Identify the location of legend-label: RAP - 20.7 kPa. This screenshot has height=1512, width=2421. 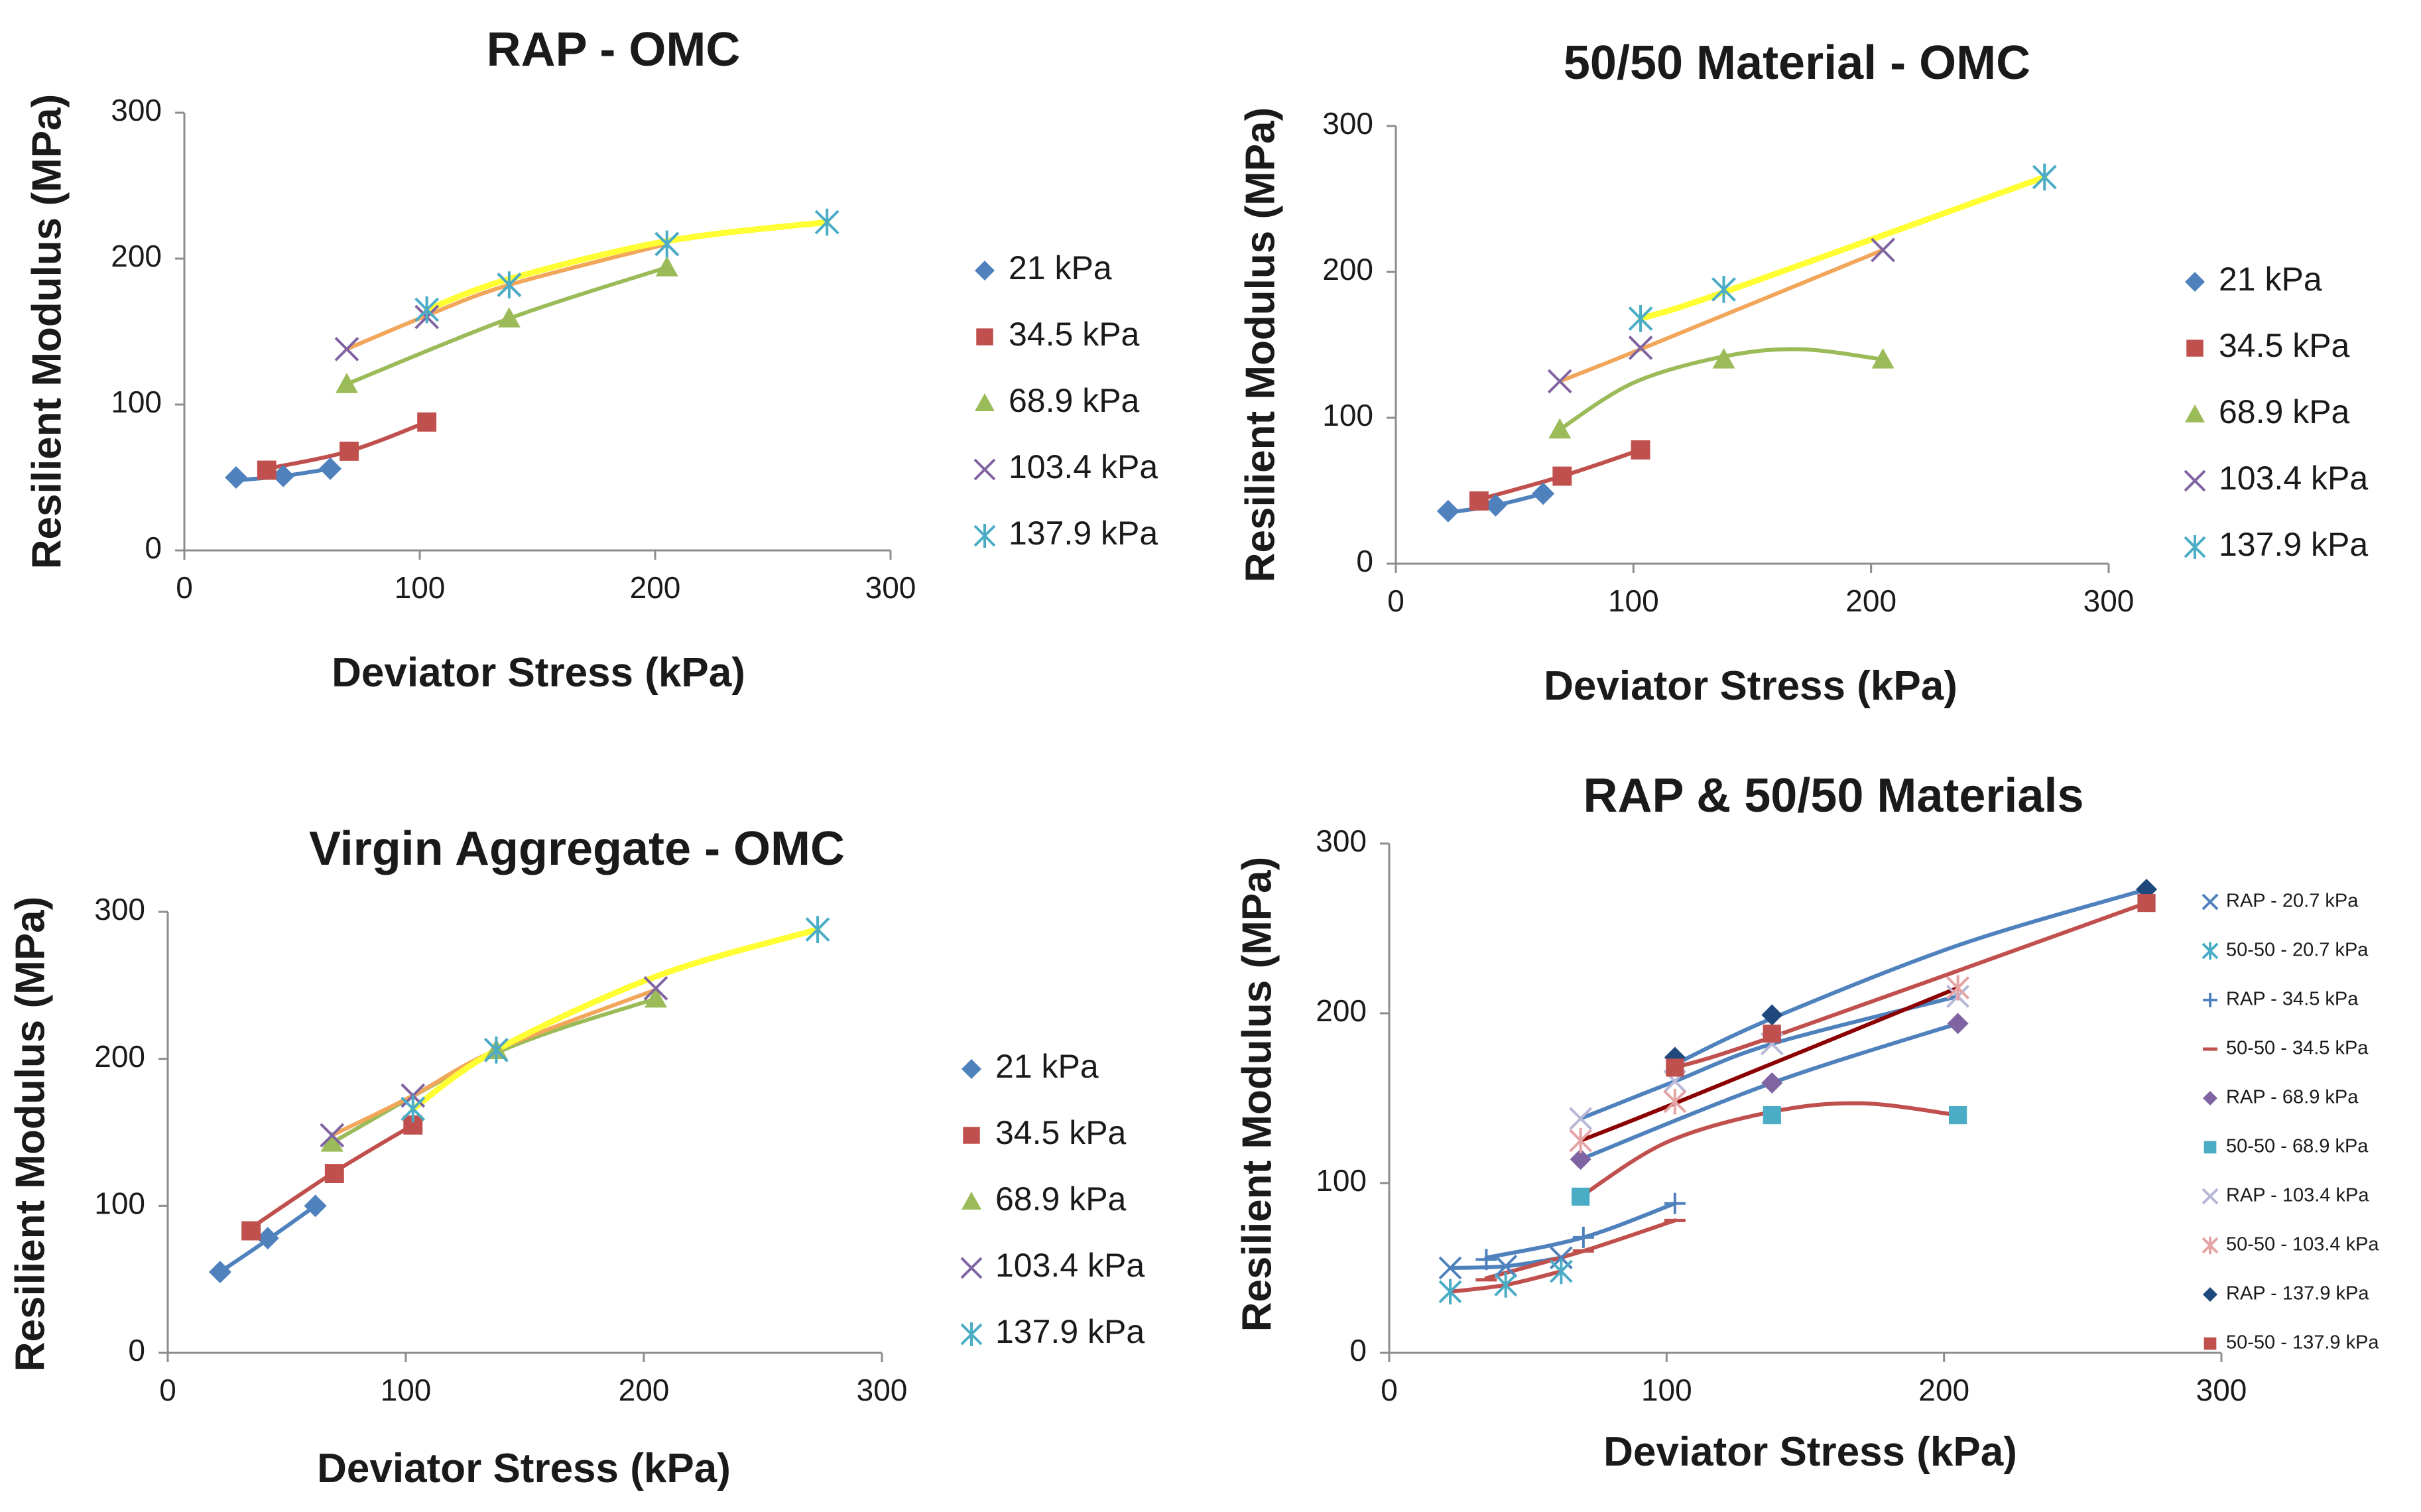
(2292, 901).